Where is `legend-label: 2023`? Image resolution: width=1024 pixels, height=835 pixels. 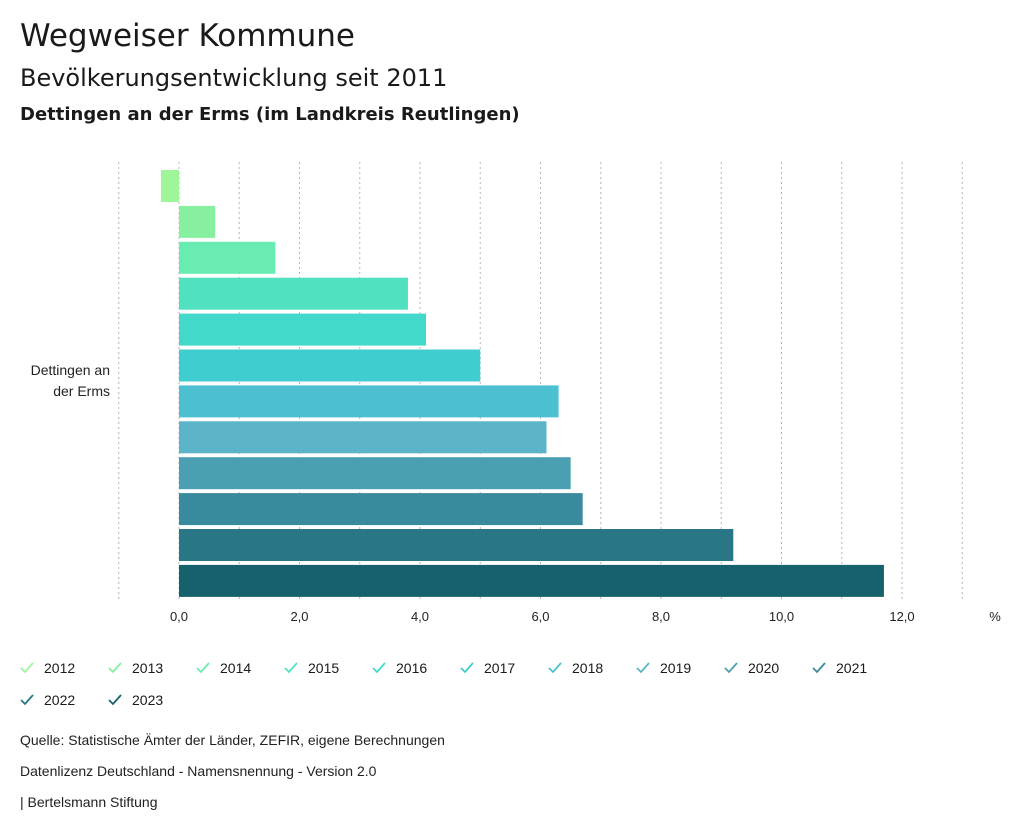
legend-label: 2023 is located at coordinates (148, 700).